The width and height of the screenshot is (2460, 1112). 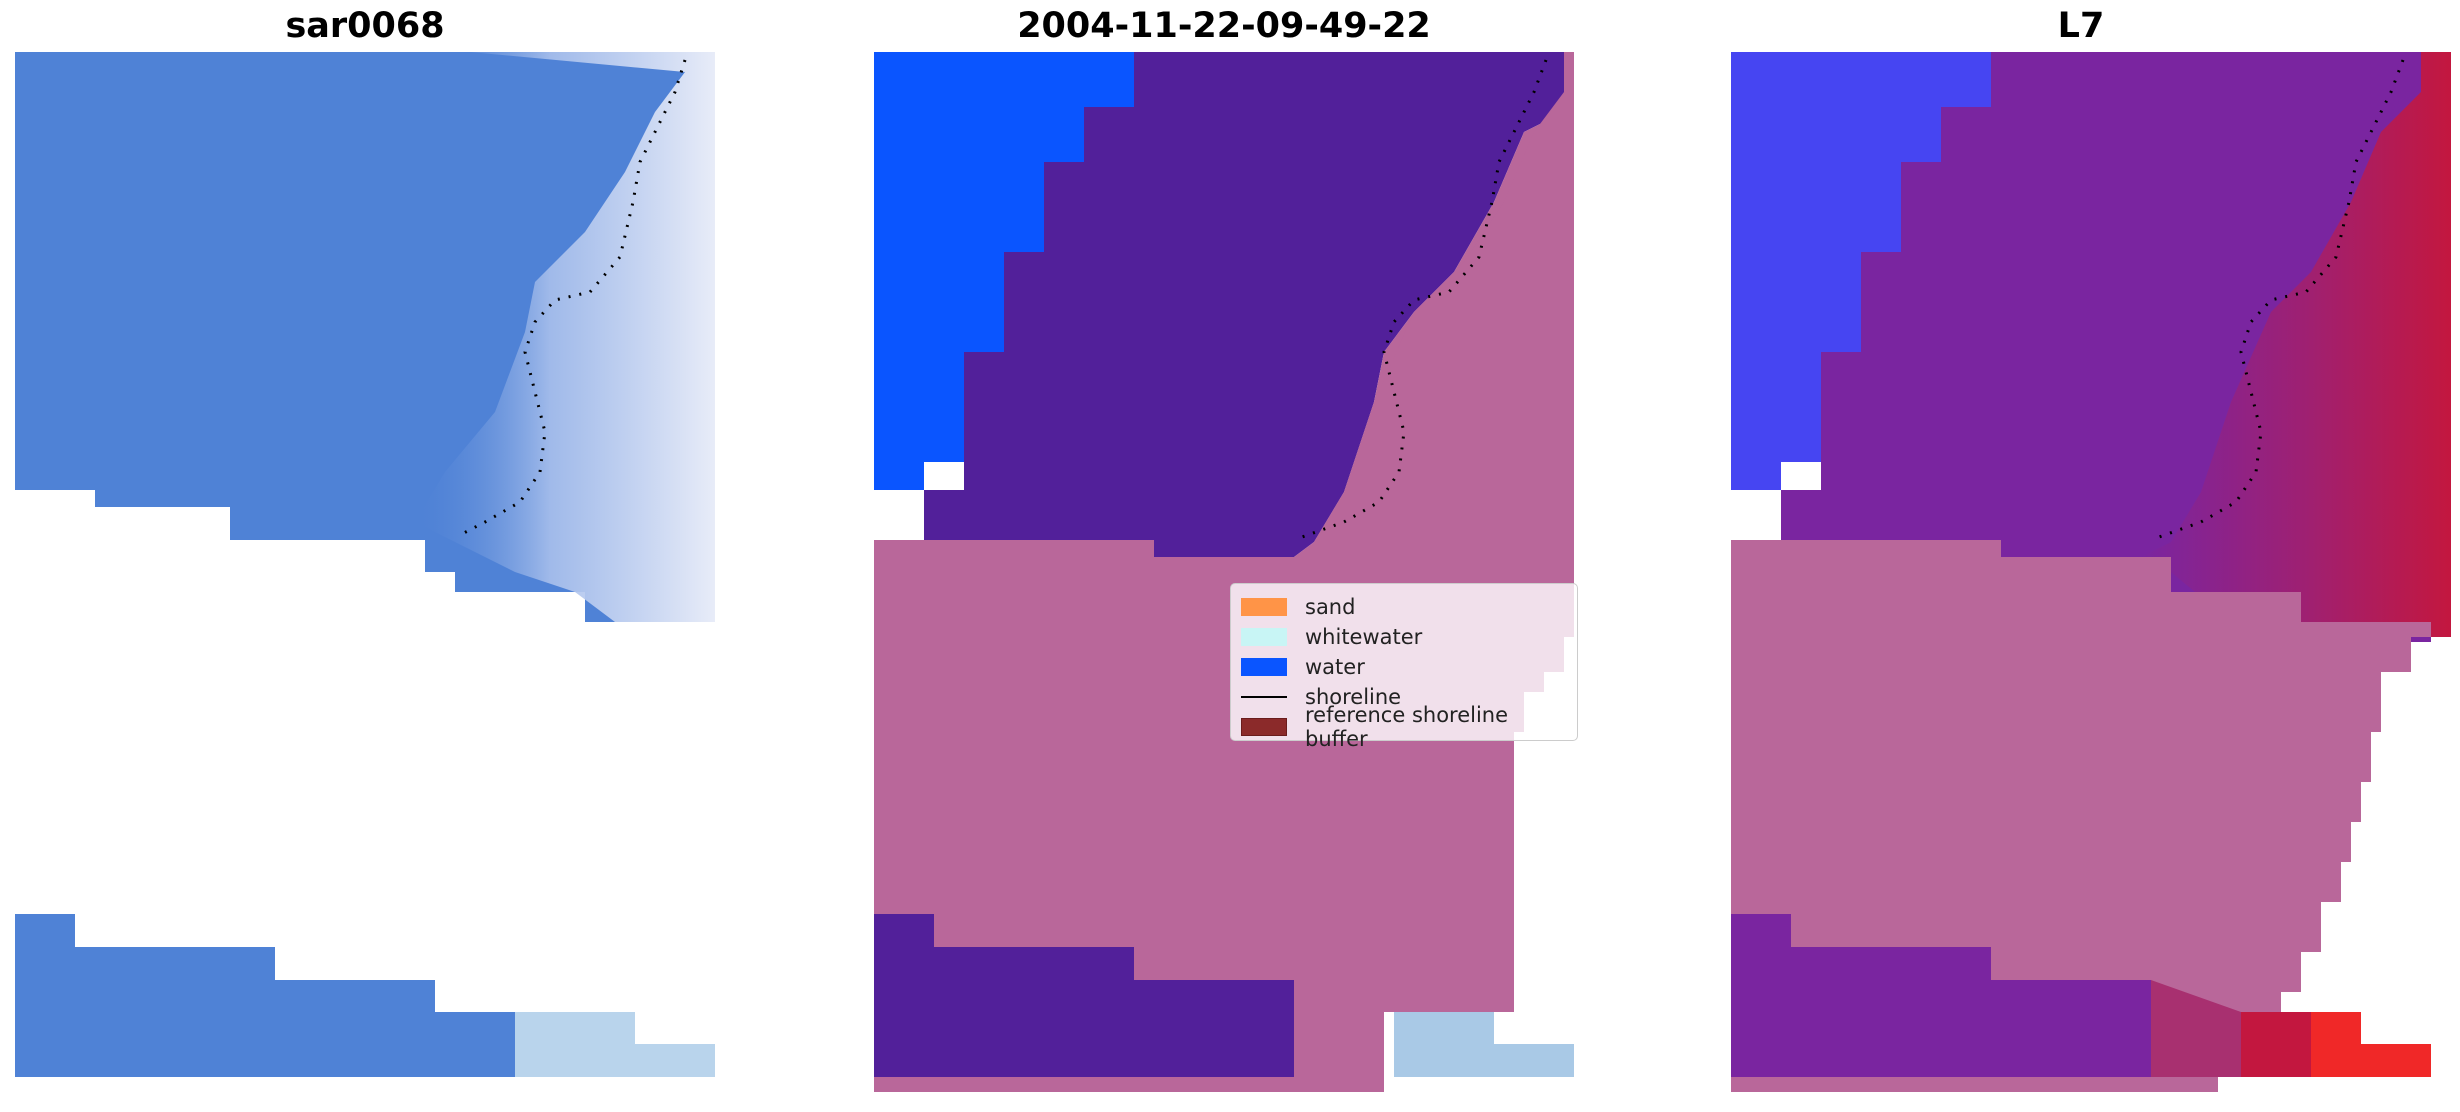 What do you see at coordinates (1941, 995) in the screenshot?
I see `l7-lower-sea` at bounding box center [1941, 995].